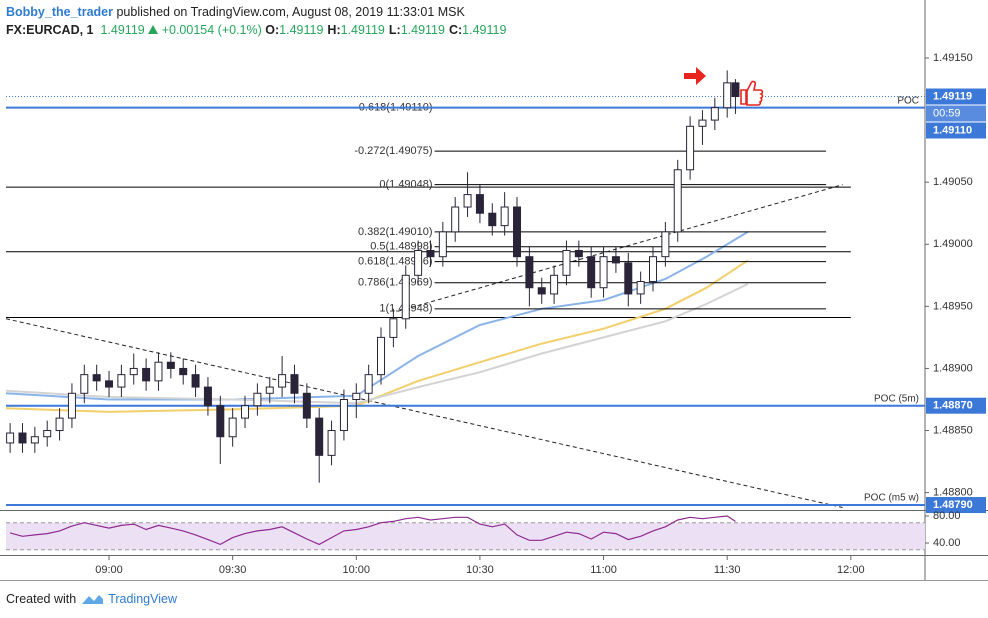  Describe the element at coordinates (401, 247) in the screenshot. I see `fib-label: 0.5(1.48998)` at that location.